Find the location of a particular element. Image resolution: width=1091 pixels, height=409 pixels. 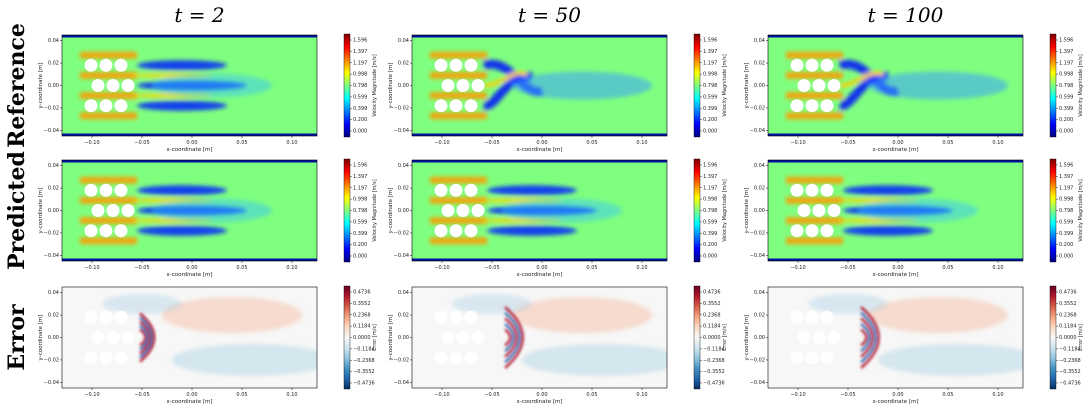

row-title: Reference is located at coordinates (17, 85).